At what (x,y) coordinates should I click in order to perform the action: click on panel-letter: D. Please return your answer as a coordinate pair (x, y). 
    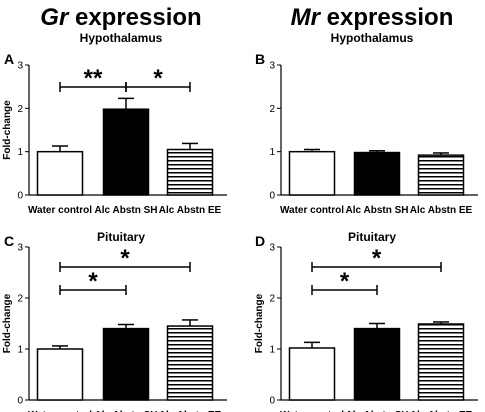
    Looking at the image, I should click on (260, 241).